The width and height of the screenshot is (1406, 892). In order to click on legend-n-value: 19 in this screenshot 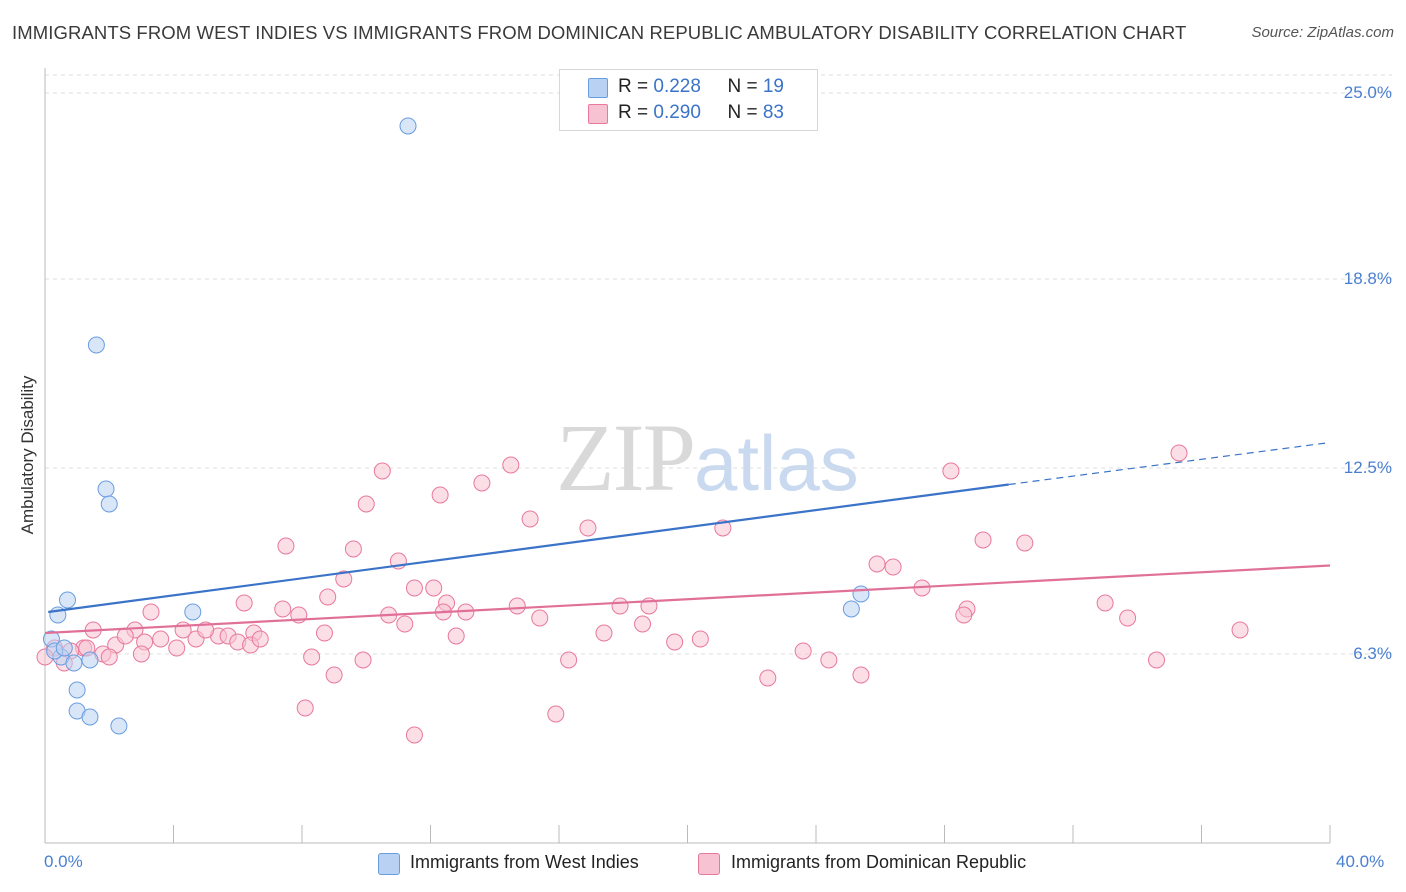, I will do `click(773, 86)`.